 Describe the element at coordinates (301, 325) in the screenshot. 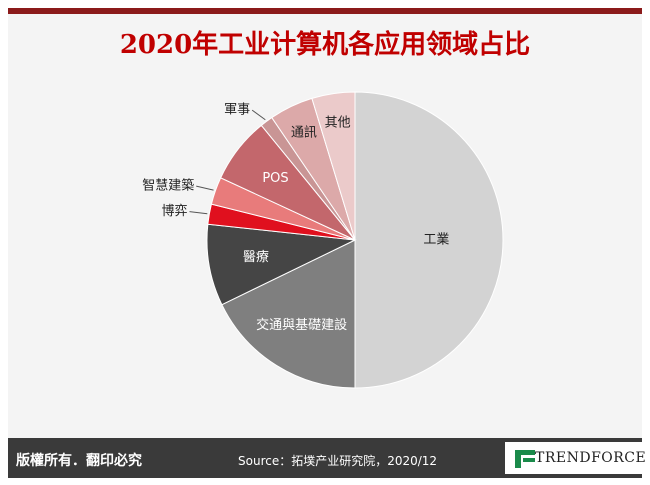

I see `slice-label: 交通與基礎建設` at that location.